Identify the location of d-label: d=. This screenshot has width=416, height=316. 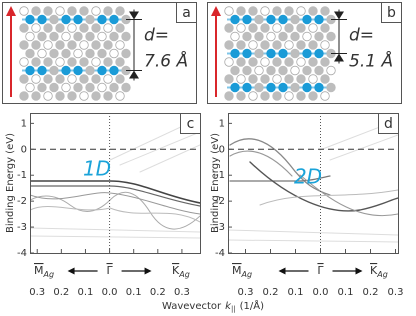
(156, 36).